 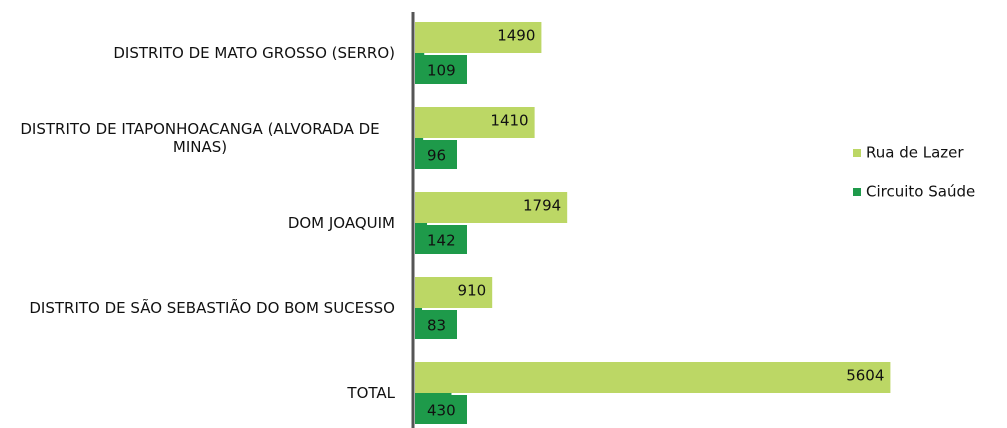 What do you see at coordinates (472, 291) in the screenshot?
I see `data-label: 910` at bounding box center [472, 291].